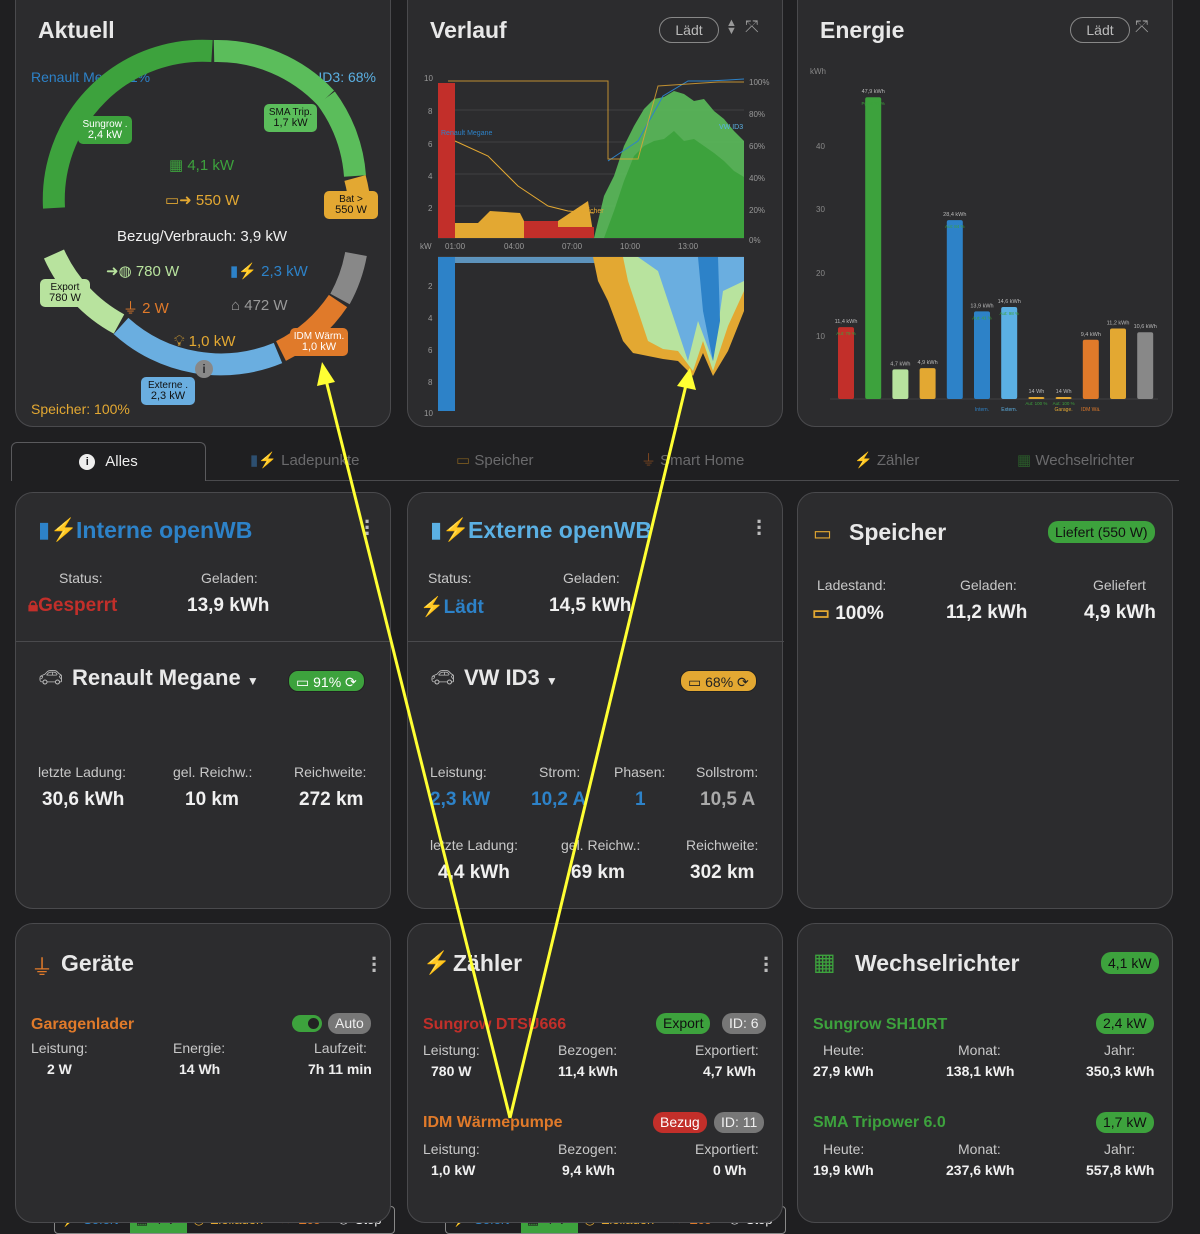  What do you see at coordinates (76, 30) in the screenshot?
I see `aktuell-title: Aktuell` at bounding box center [76, 30].